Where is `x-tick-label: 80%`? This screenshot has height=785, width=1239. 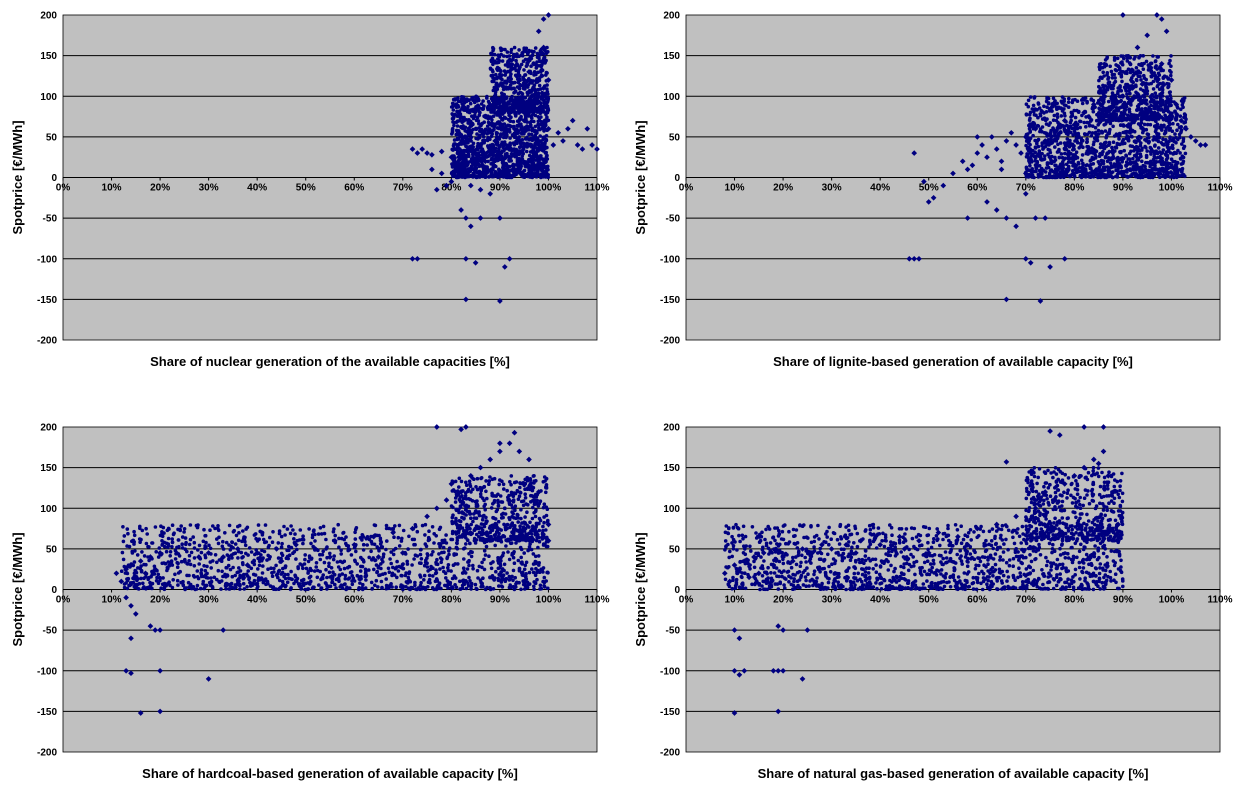
x-tick-label: 80% is located at coordinates (1074, 188).